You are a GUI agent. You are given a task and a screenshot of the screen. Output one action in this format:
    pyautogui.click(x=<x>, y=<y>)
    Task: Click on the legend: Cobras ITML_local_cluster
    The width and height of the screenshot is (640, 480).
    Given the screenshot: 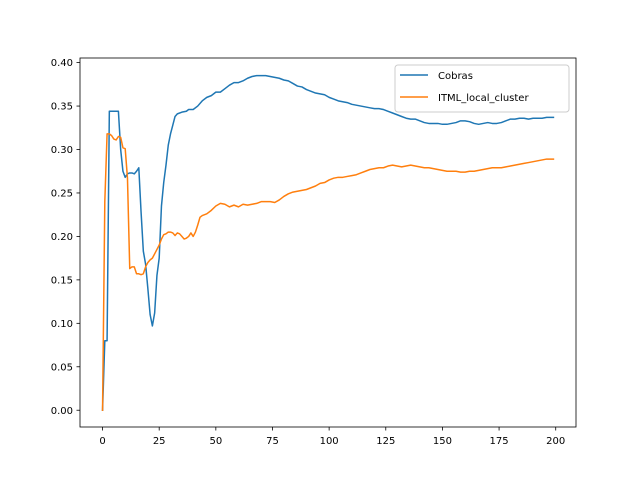 What is the action you would take?
    pyautogui.click(x=482, y=88)
    